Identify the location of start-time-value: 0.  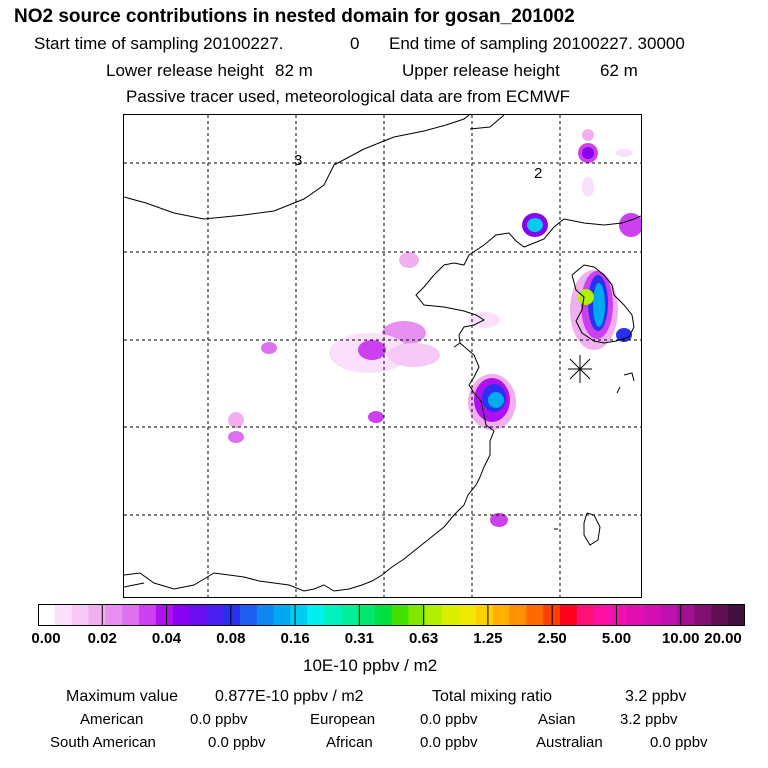
(355, 43).